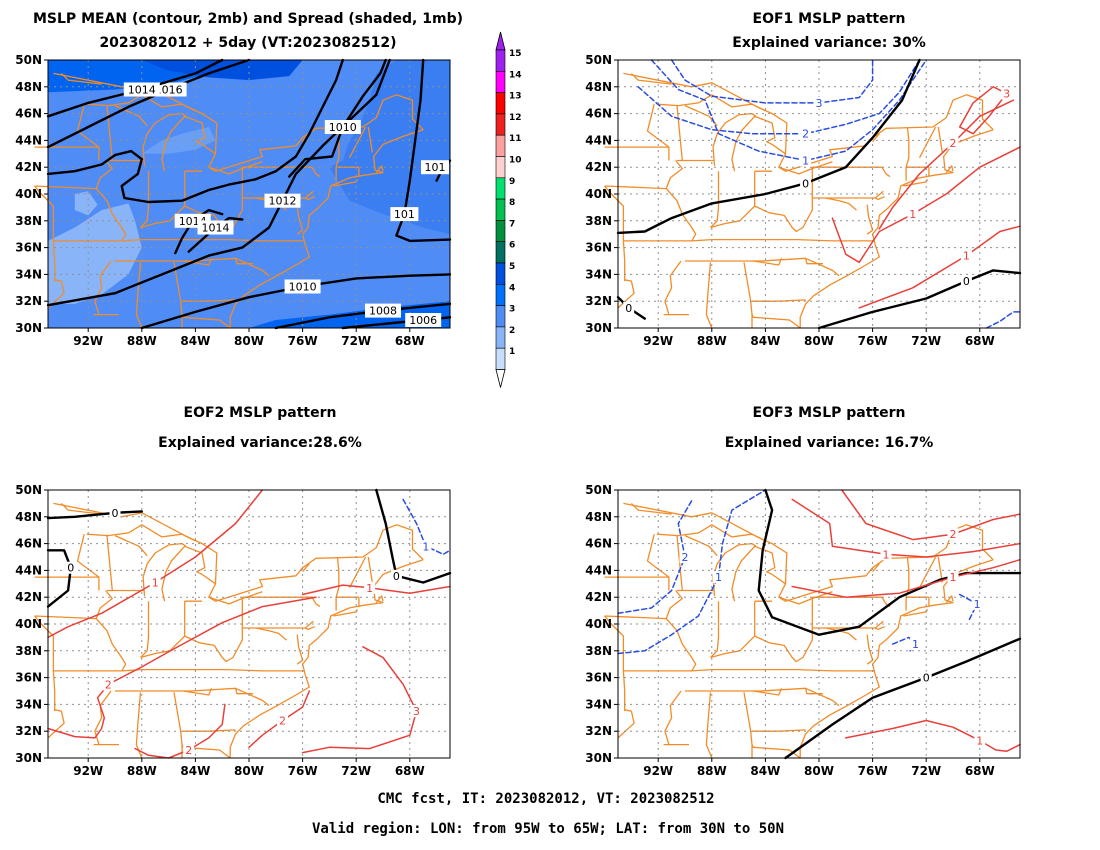  Describe the element at coordinates (249, 341) in the screenshot. I see `lon-tick-label: 80W` at that location.